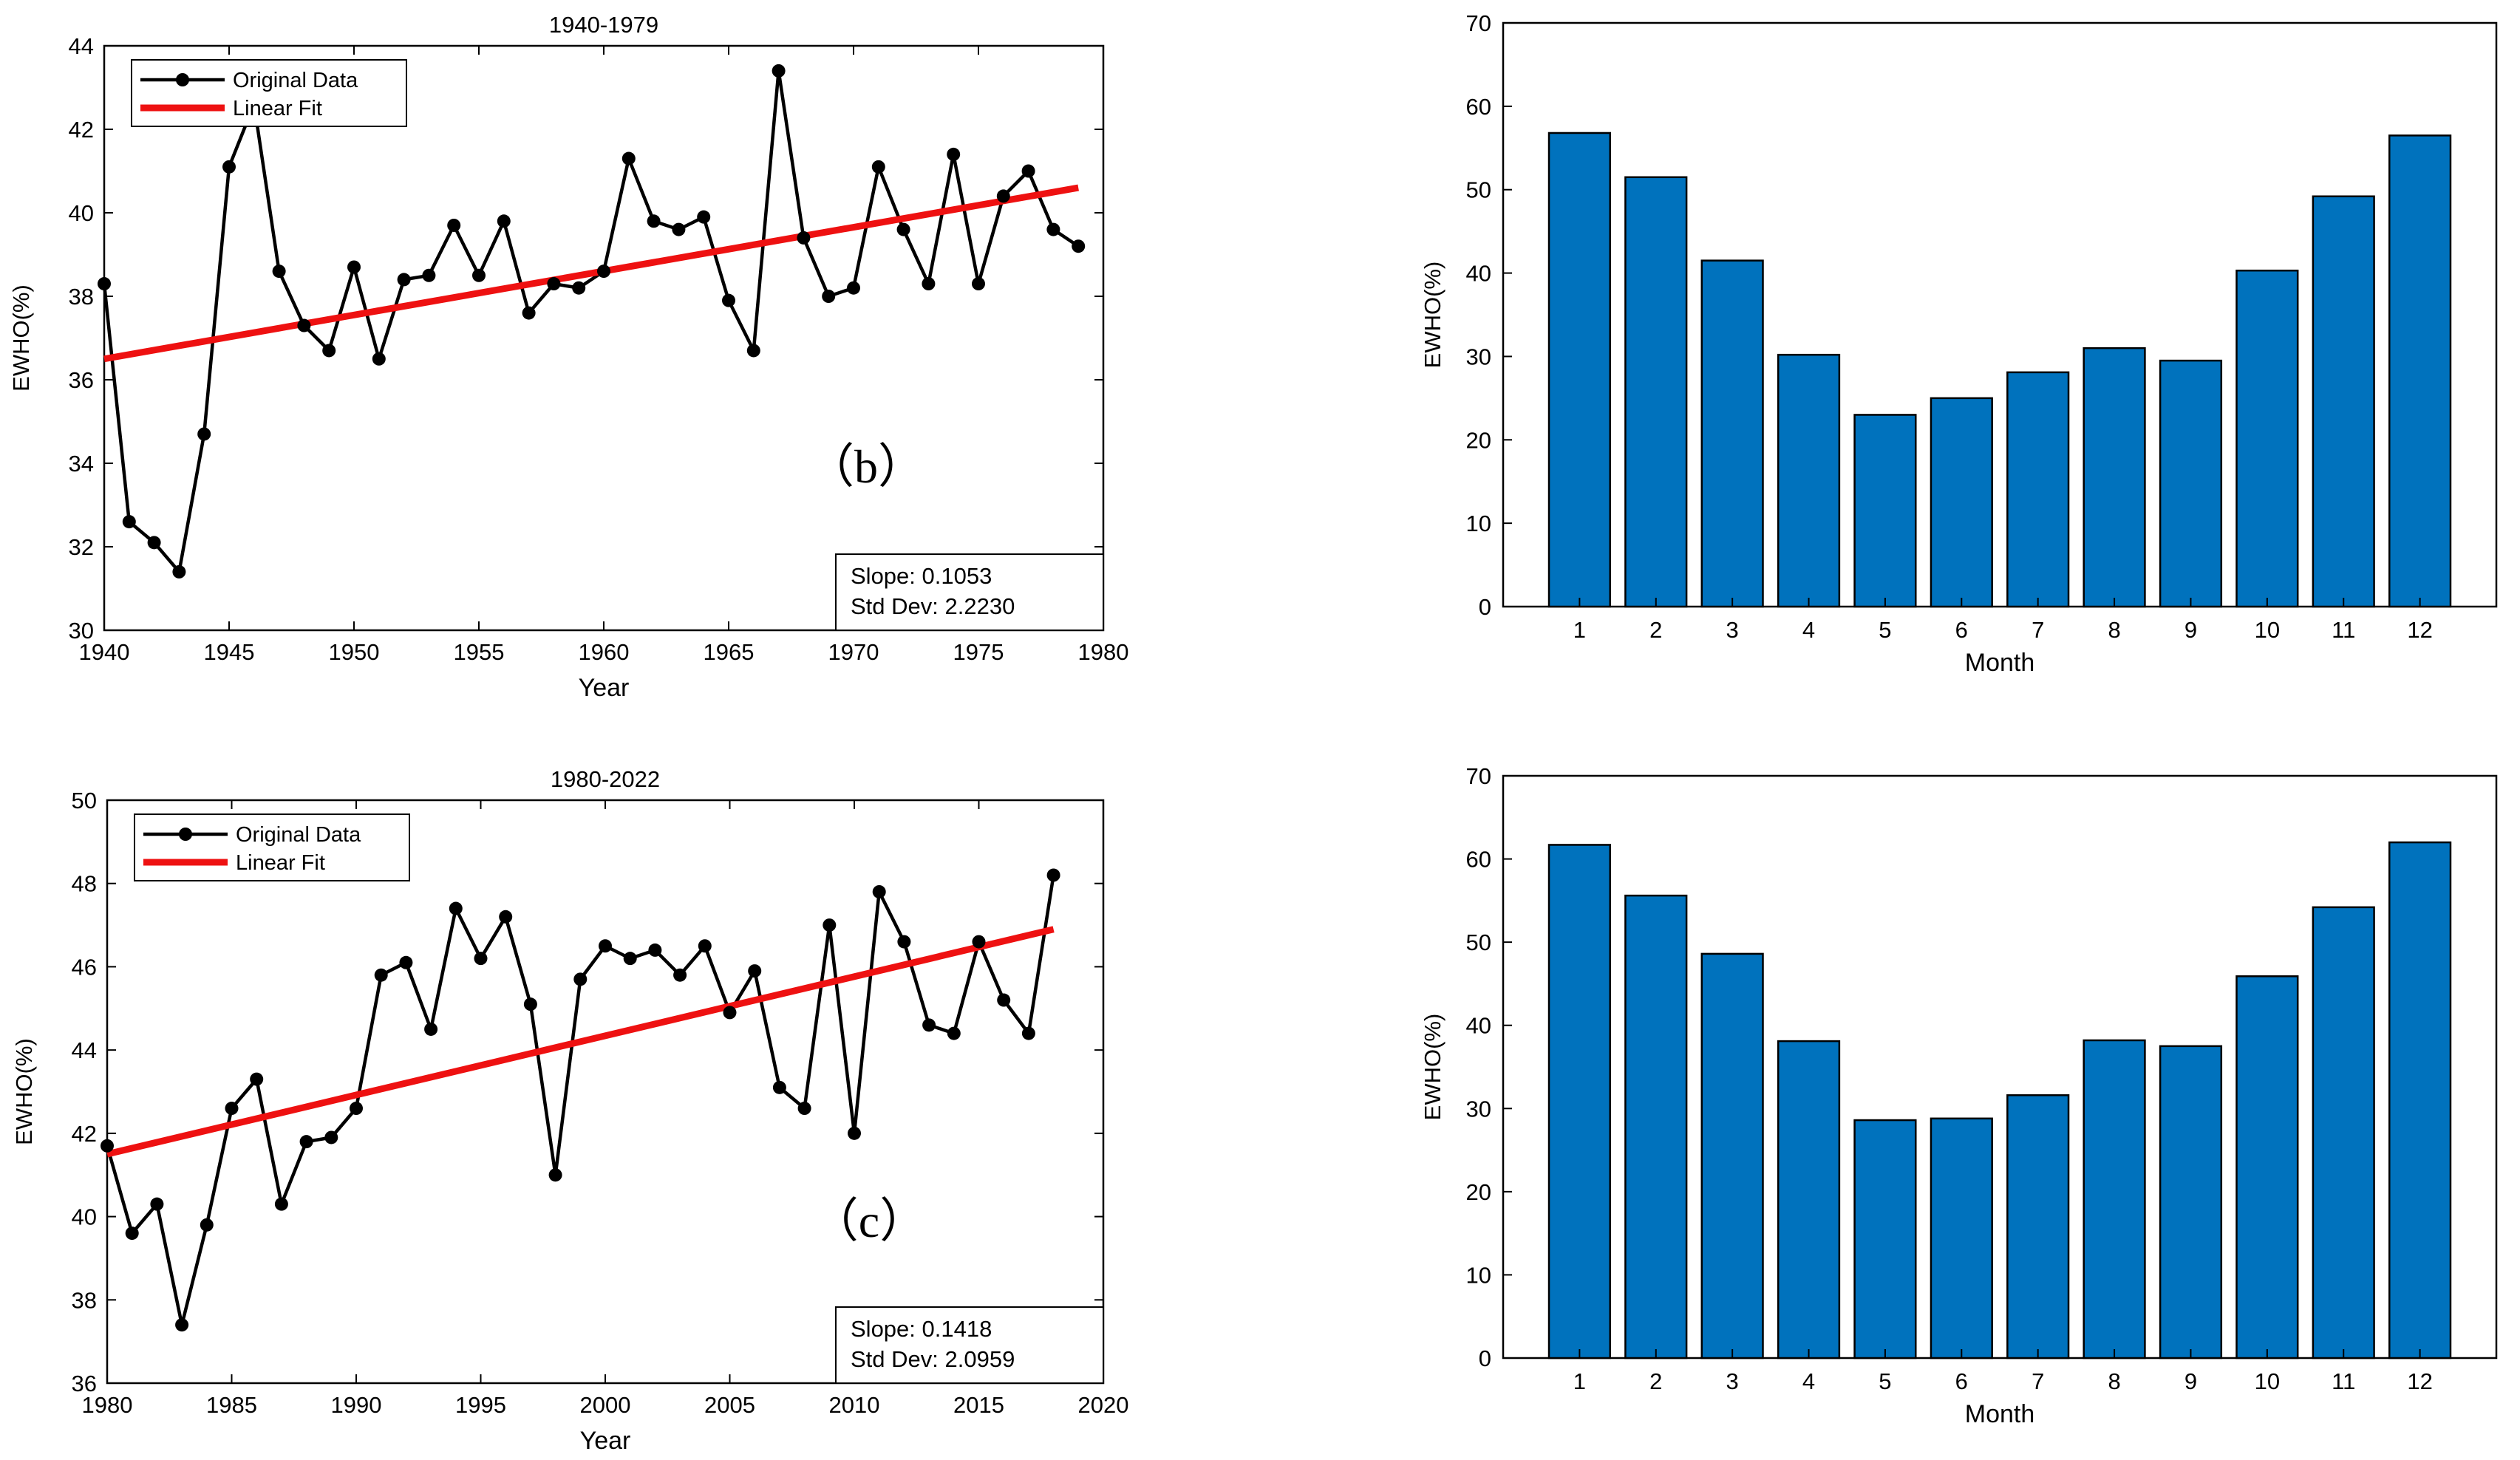  I want to click on x-tick-label: 10, so click(2268, 1381).